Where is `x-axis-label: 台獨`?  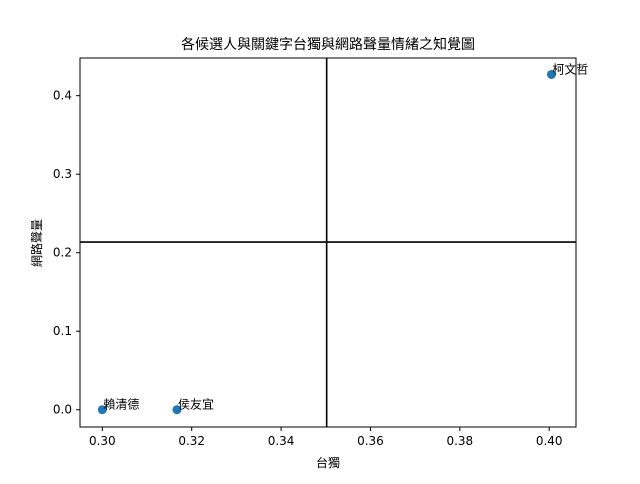 x-axis-label: 台獨 is located at coordinates (328, 462).